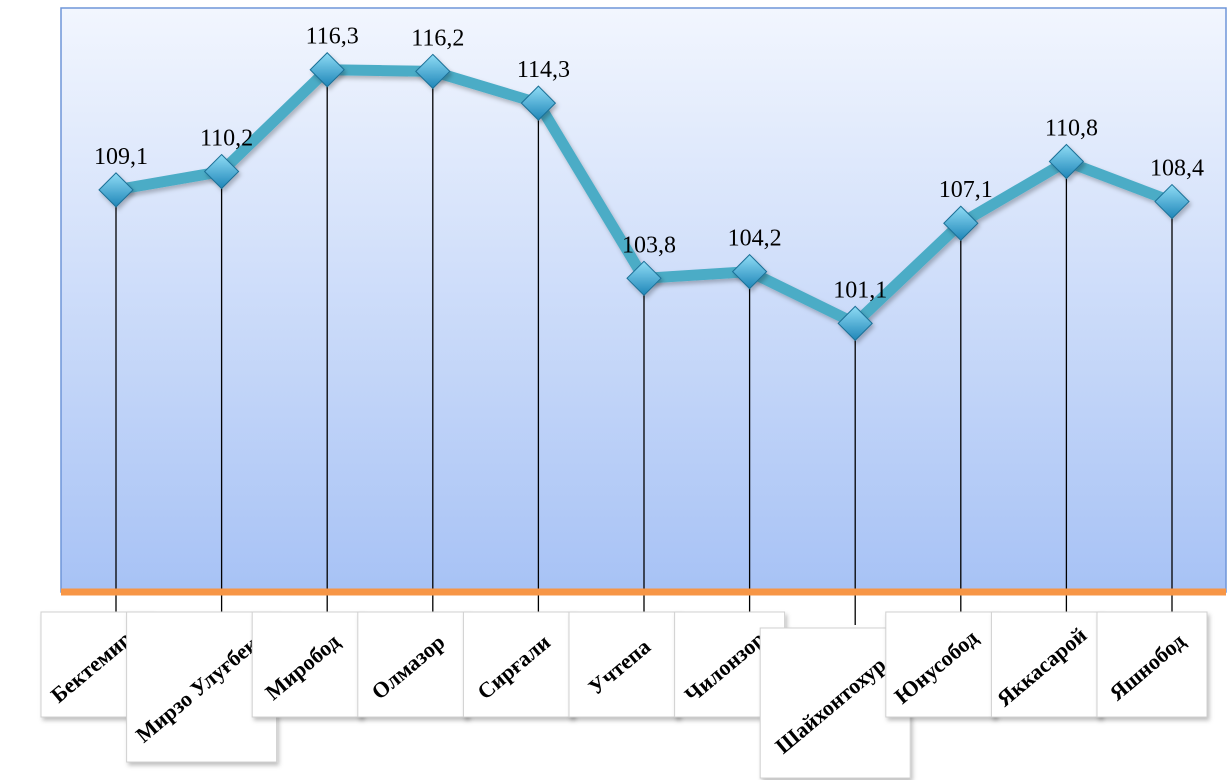 The height and width of the screenshot is (780, 1228). I want to click on category-label: Яшнобод, so click(1152, 664).